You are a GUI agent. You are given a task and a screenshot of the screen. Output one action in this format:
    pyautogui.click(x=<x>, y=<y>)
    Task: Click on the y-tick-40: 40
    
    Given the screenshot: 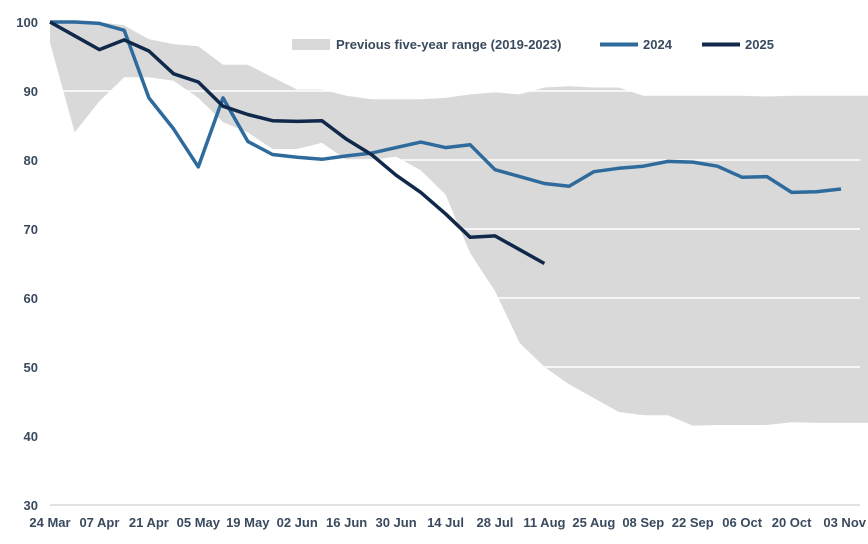 What is the action you would take?
    pyautogui.click(x=31, y=436)
    